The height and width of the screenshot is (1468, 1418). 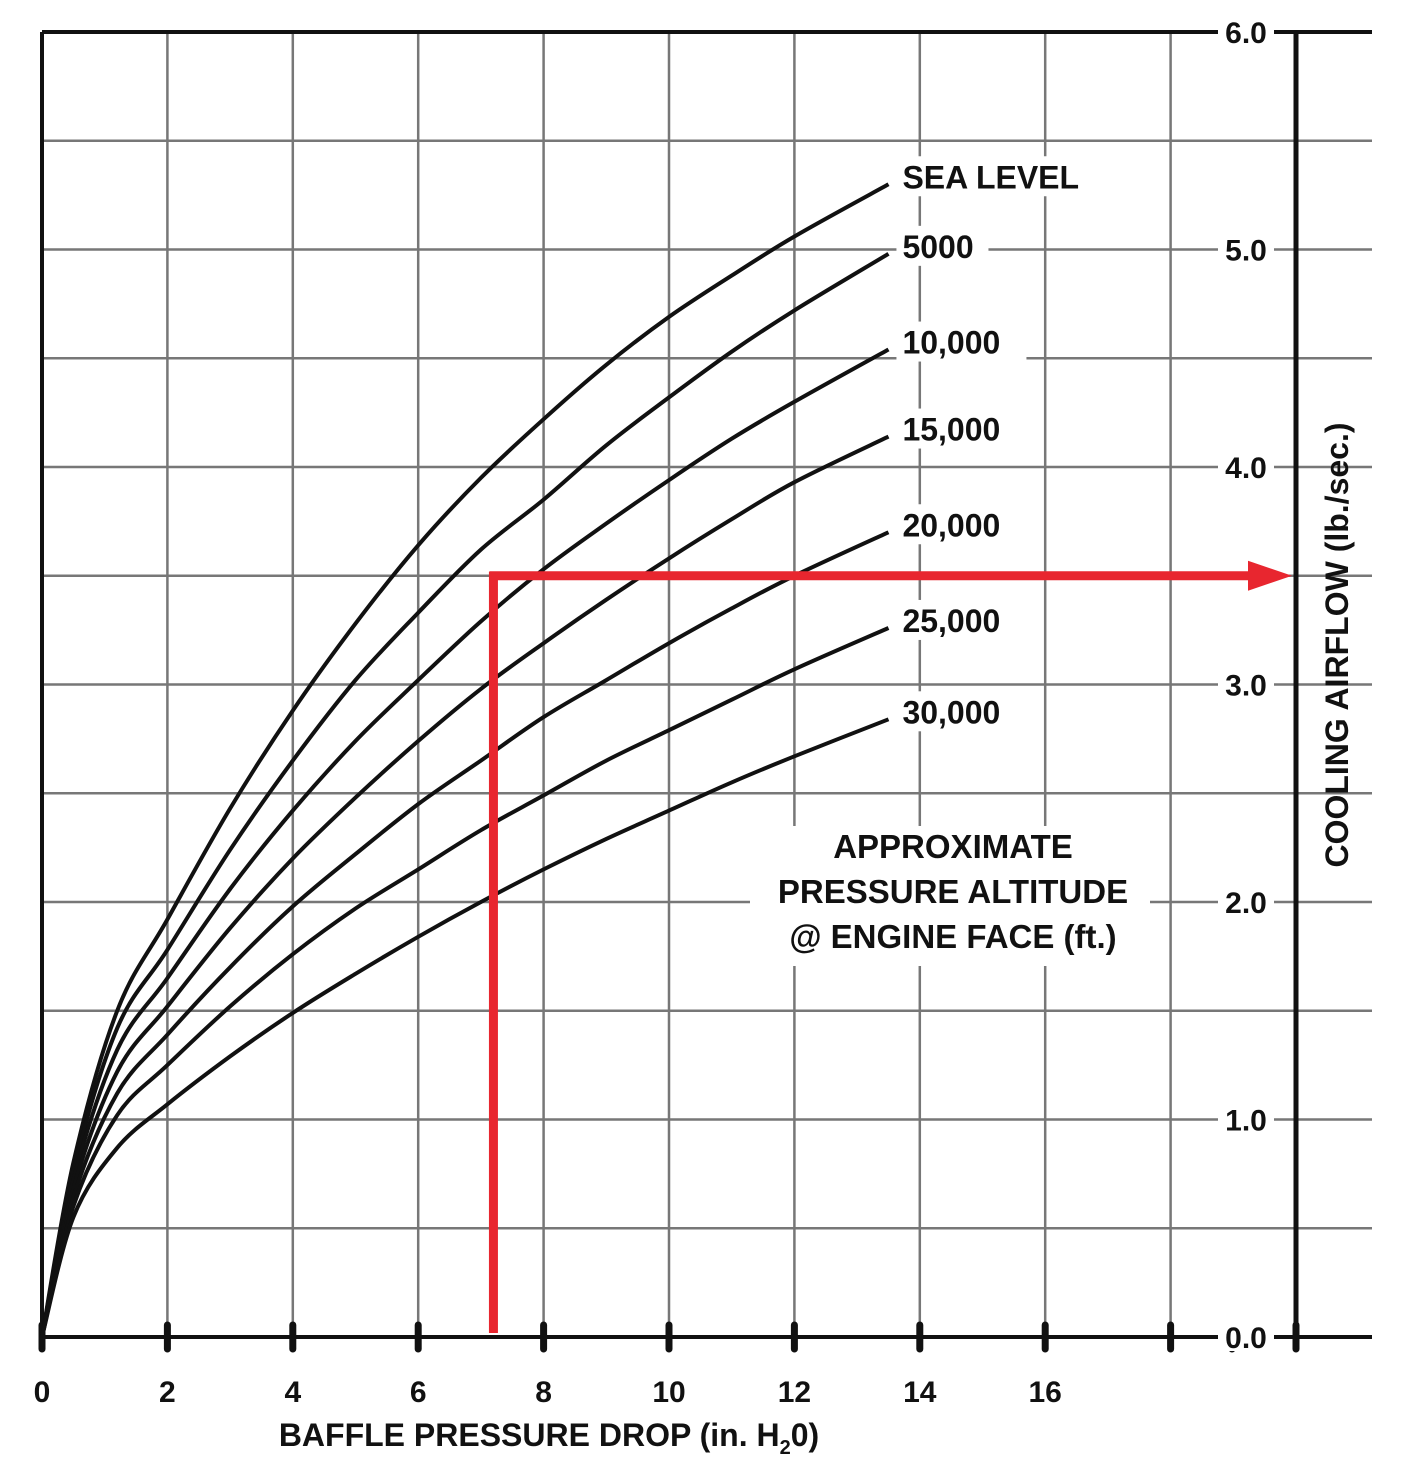 What do you see at coordinates (543, 1392) in the screenshot?
I see `x-tick-label: 8` at bounding box center [543, 1392].